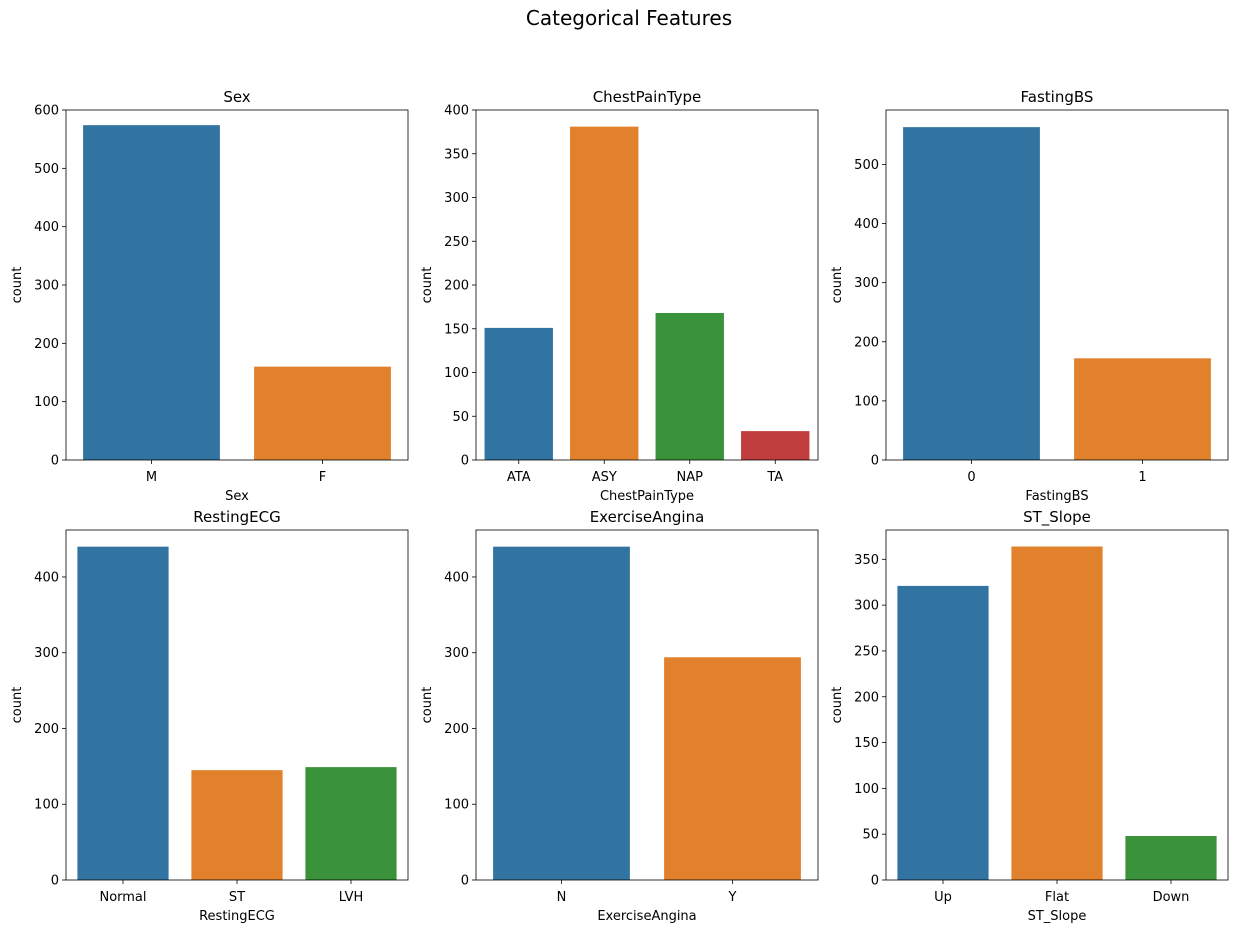  What do you see at coordinates (775, 445) in the screenshot?
I see `bar-ta` at bounding box center [775, 445].